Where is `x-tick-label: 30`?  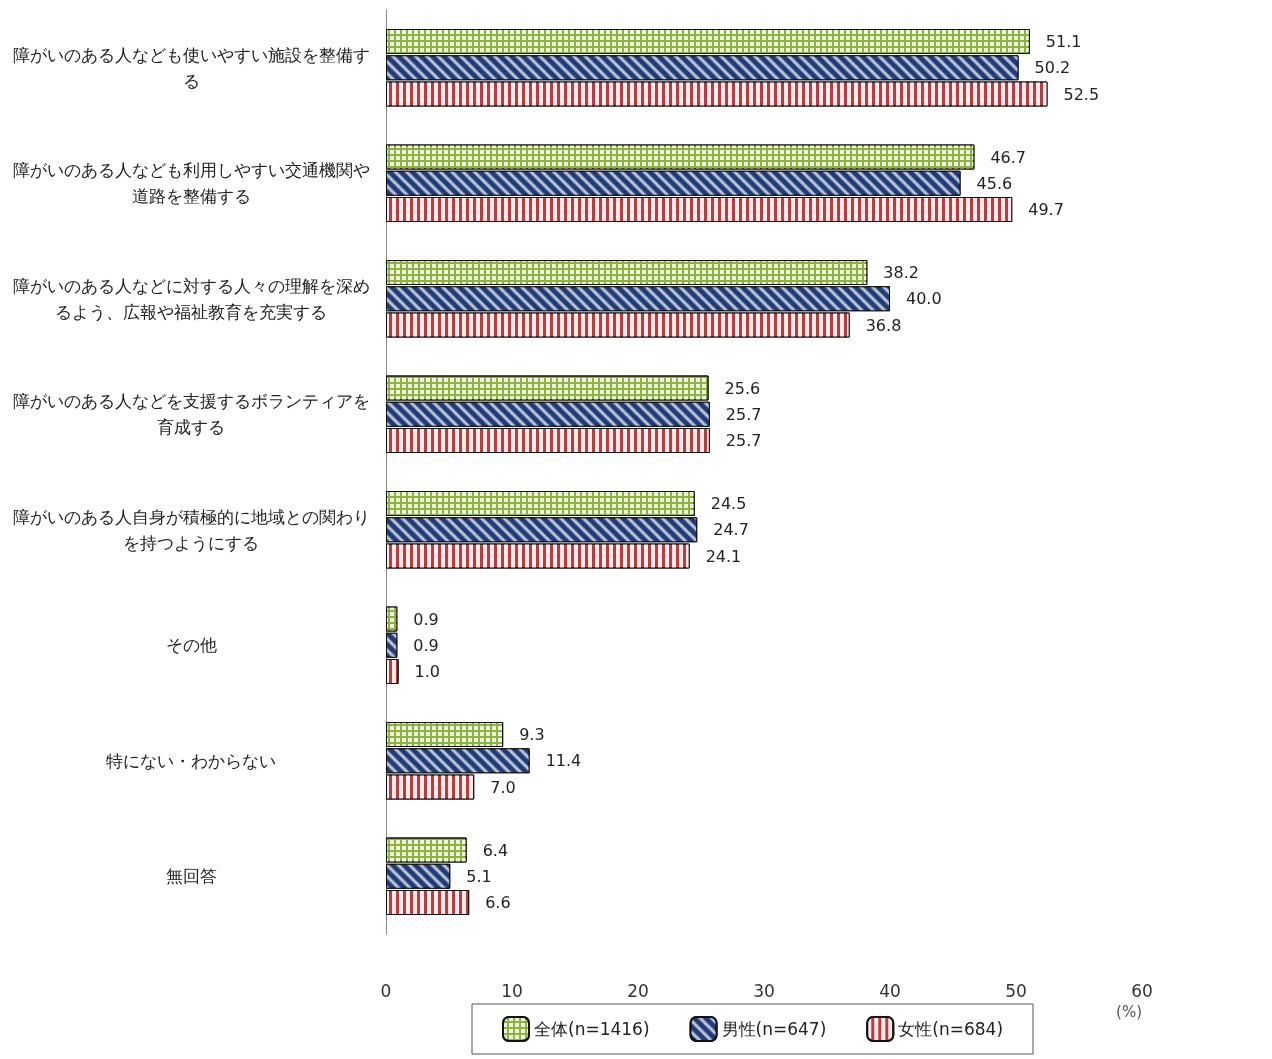 x-tick-label: 30 is located at coordinates (764, 990).